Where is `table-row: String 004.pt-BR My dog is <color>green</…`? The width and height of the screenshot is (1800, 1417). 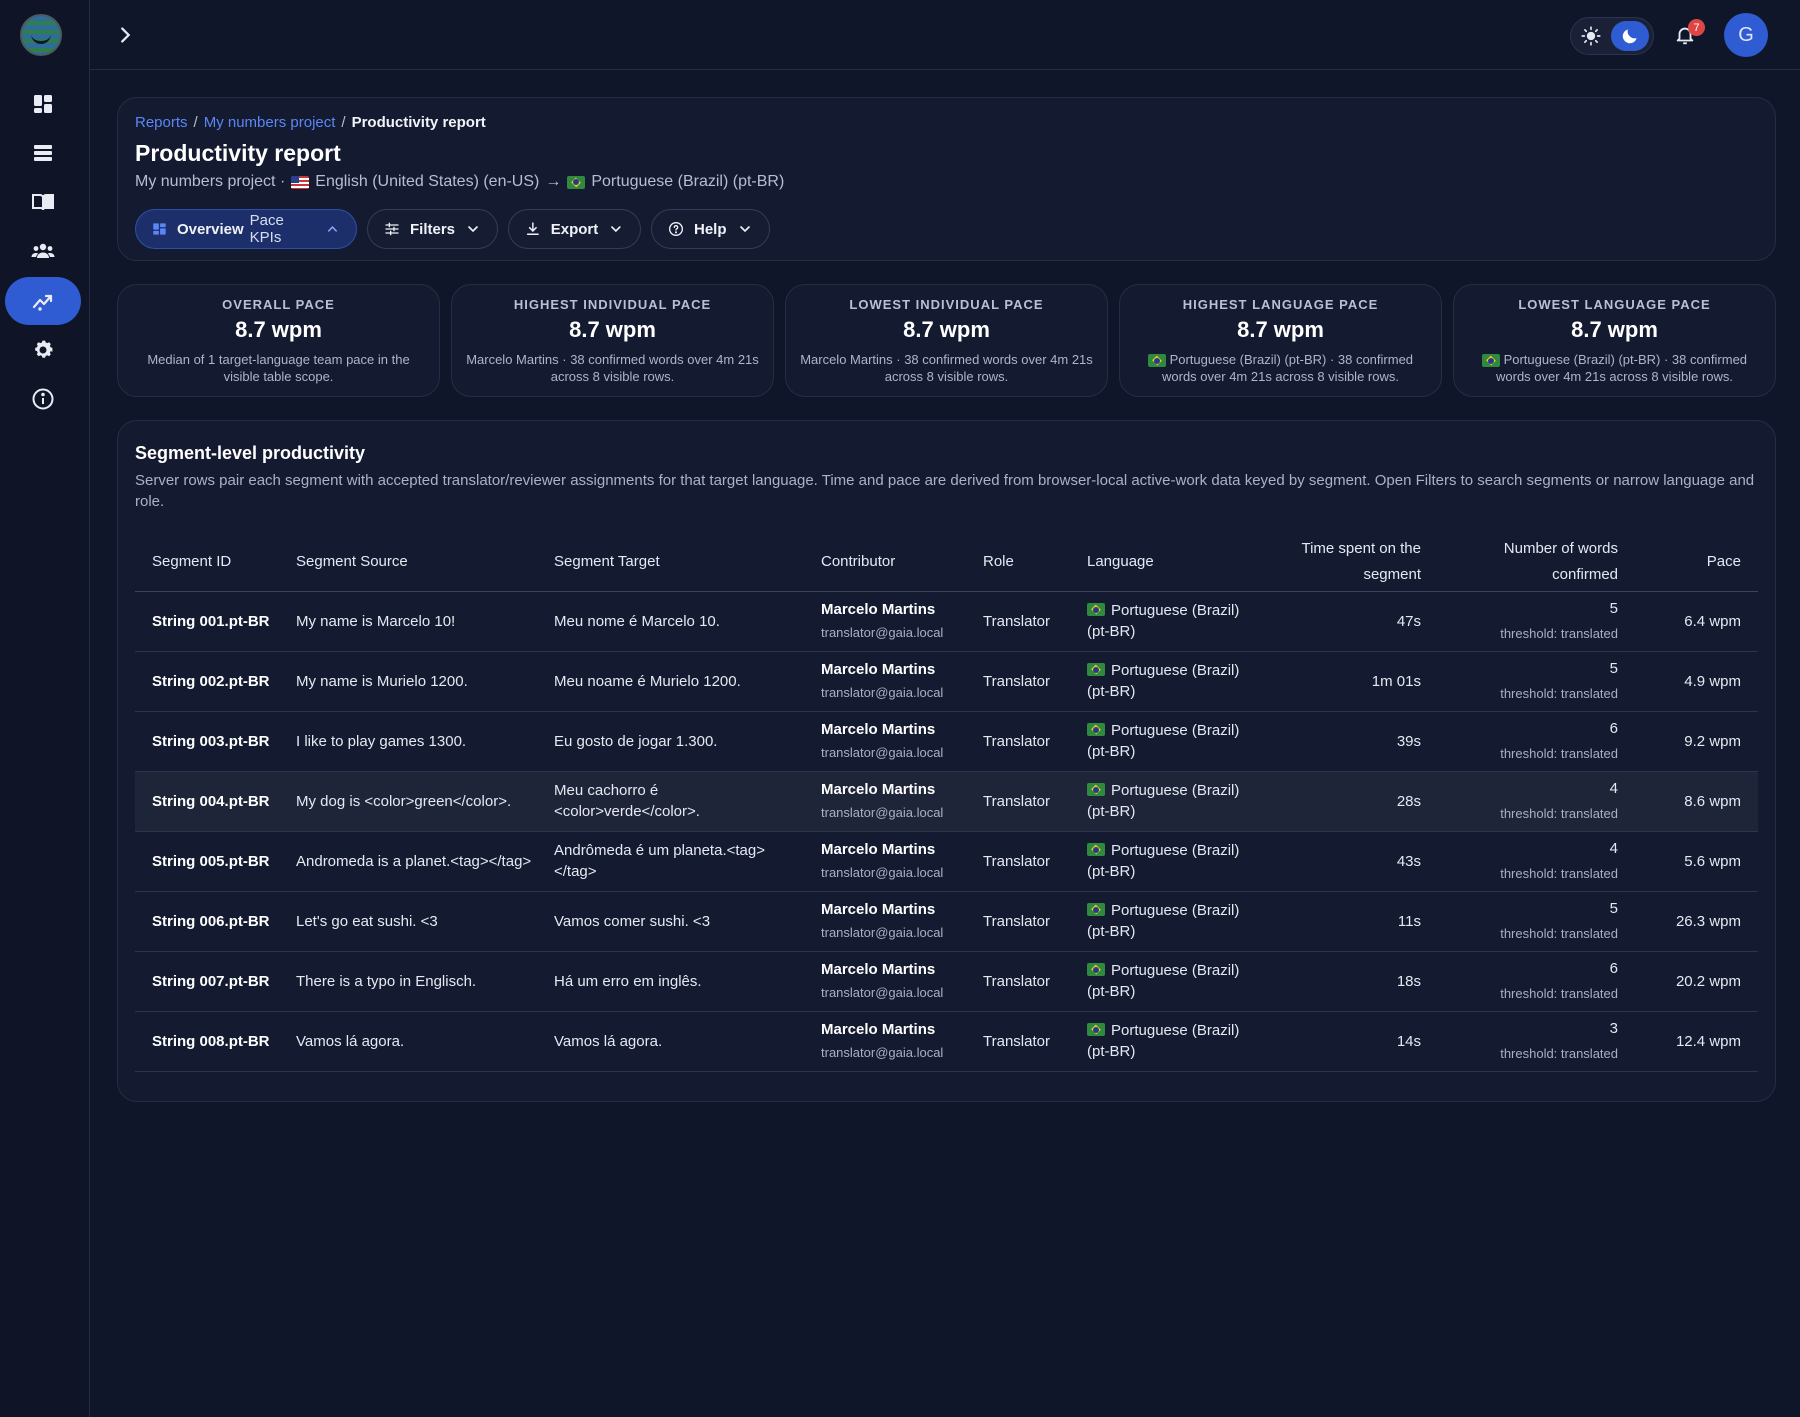 table-row: String 004.pt-BR My dog is <color>green</… is located at coordinates (946, 801).